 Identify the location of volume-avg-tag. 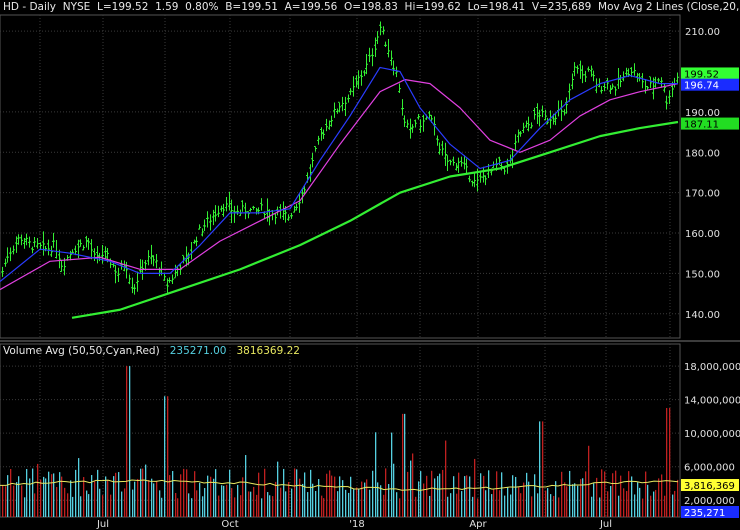
(710, 484).